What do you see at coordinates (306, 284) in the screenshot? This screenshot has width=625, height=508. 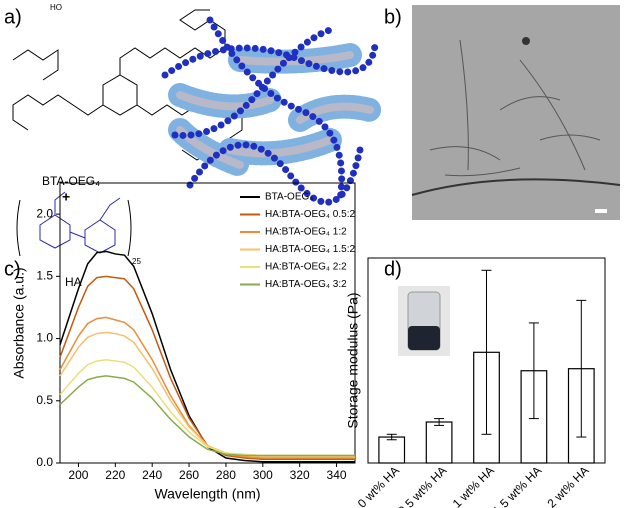 I see `legend-label: HA:BTA-OEG₄ 3:2` at bounding box center [306, 284].